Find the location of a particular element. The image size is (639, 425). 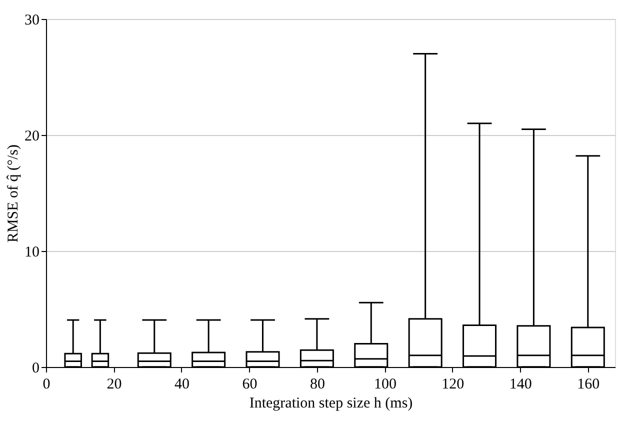

x-tick-label: 40 is located at coordinates (182, 384).